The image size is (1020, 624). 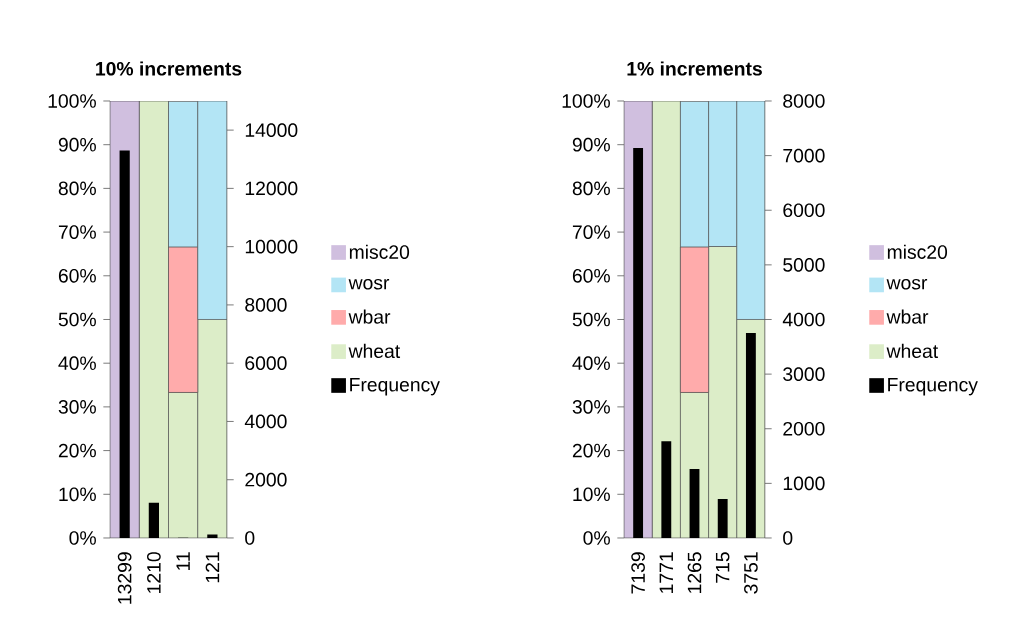 What do you see at coordinates (154, 572) in the screenshot?
I see `x-tick-label: 1210` at bounding box center [154, 572].